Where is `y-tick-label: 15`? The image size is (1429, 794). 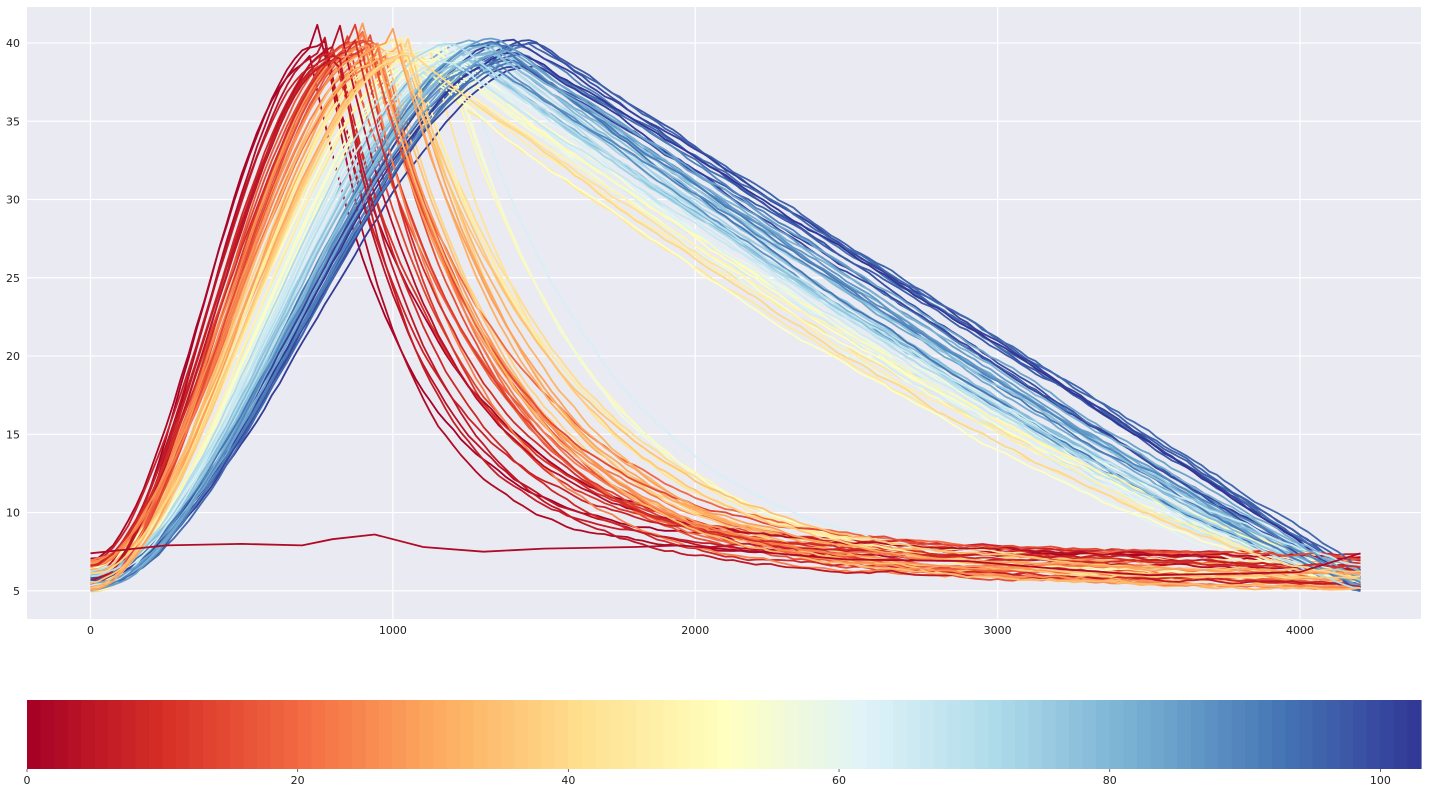 y-tick-label: 15 is located at coordinates (13, 434).